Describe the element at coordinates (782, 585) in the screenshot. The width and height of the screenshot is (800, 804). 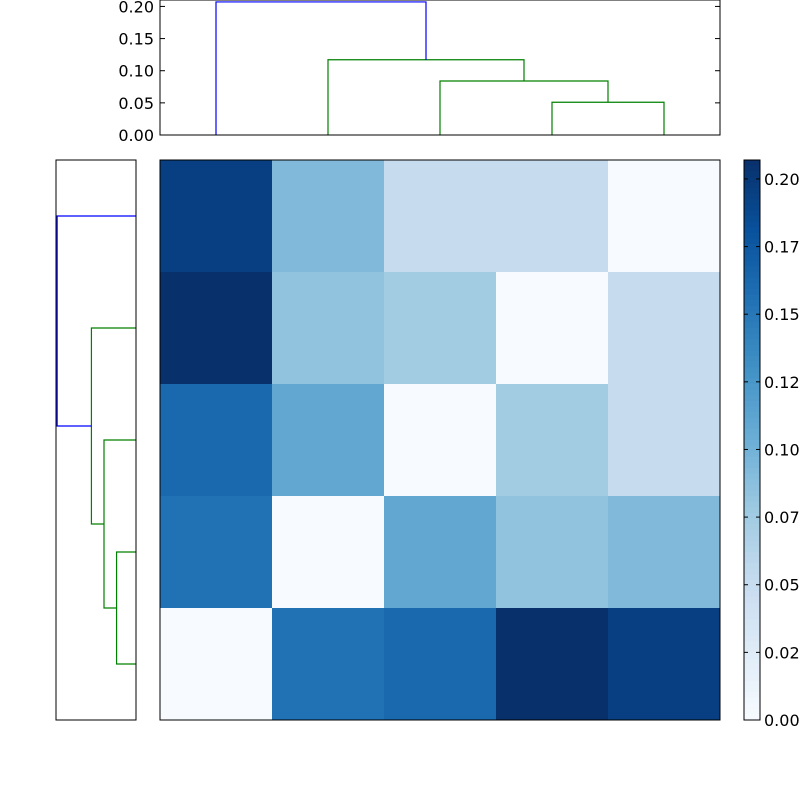
I see `colorbar-tick-label: 0.05` at that location.